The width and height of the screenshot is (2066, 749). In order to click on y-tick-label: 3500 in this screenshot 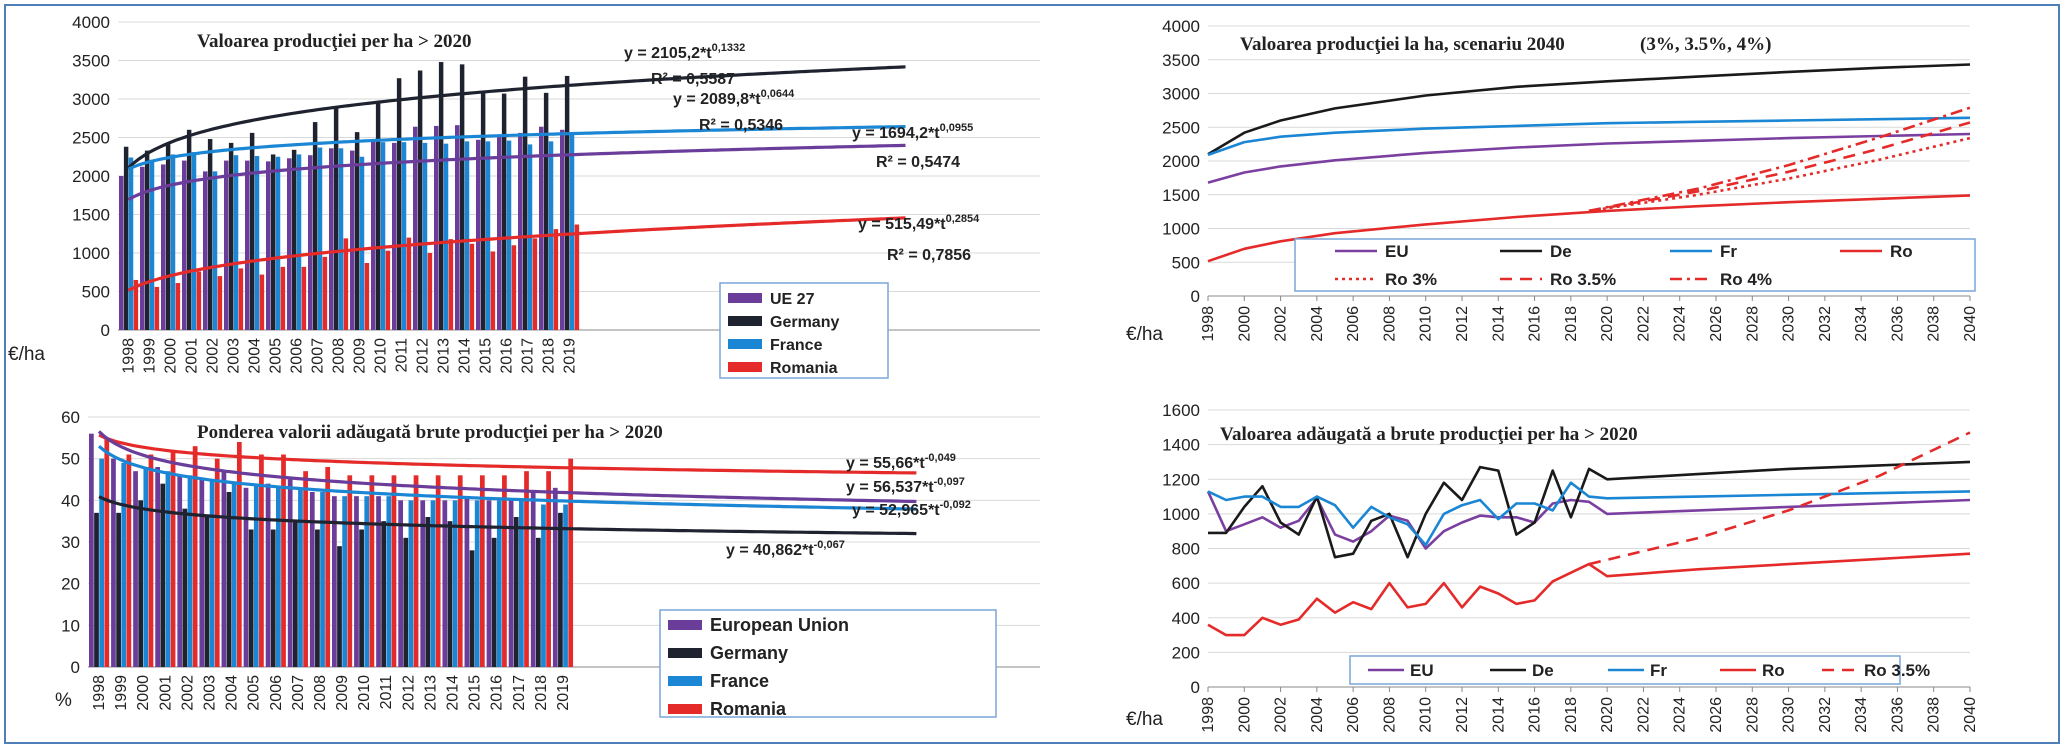, I will do `click(91, 61)`.